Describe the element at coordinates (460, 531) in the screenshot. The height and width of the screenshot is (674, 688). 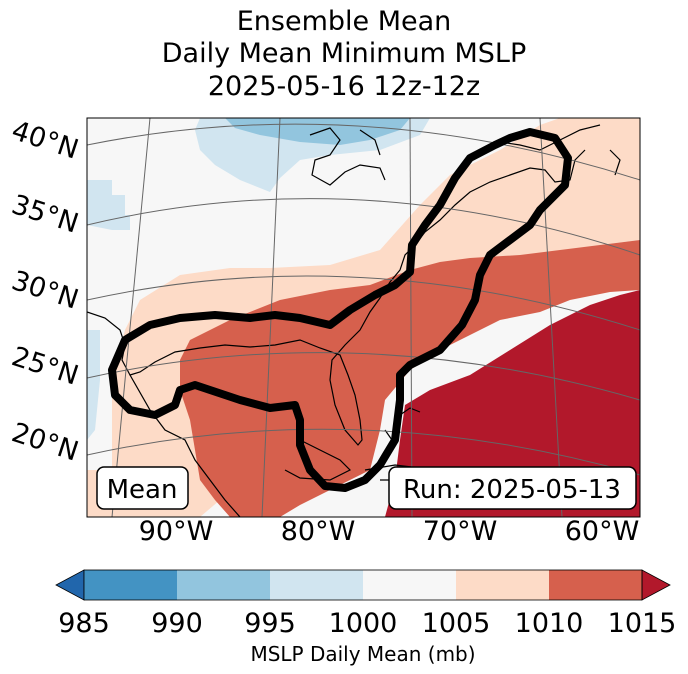
I see `lon-label-70: 70°W` at that location.